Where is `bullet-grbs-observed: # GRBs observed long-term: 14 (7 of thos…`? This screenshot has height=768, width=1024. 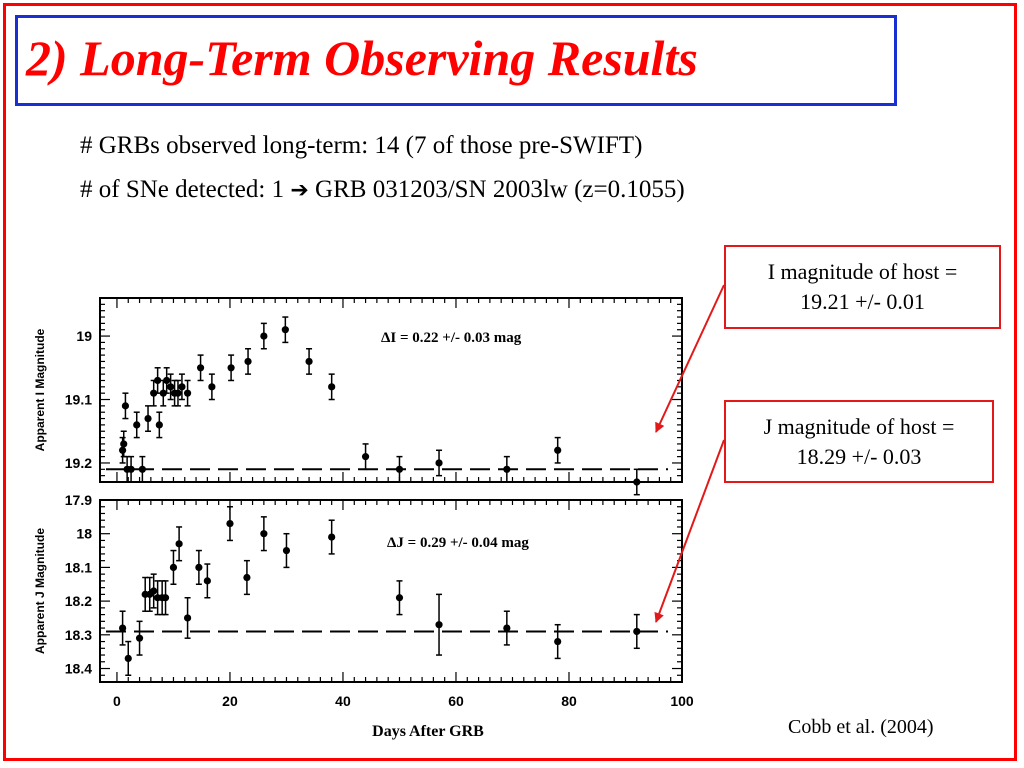 bullet-grbs-observed: # GRBs observed long-term: 14 (7 of thos… is located at coordinates (361, 145).